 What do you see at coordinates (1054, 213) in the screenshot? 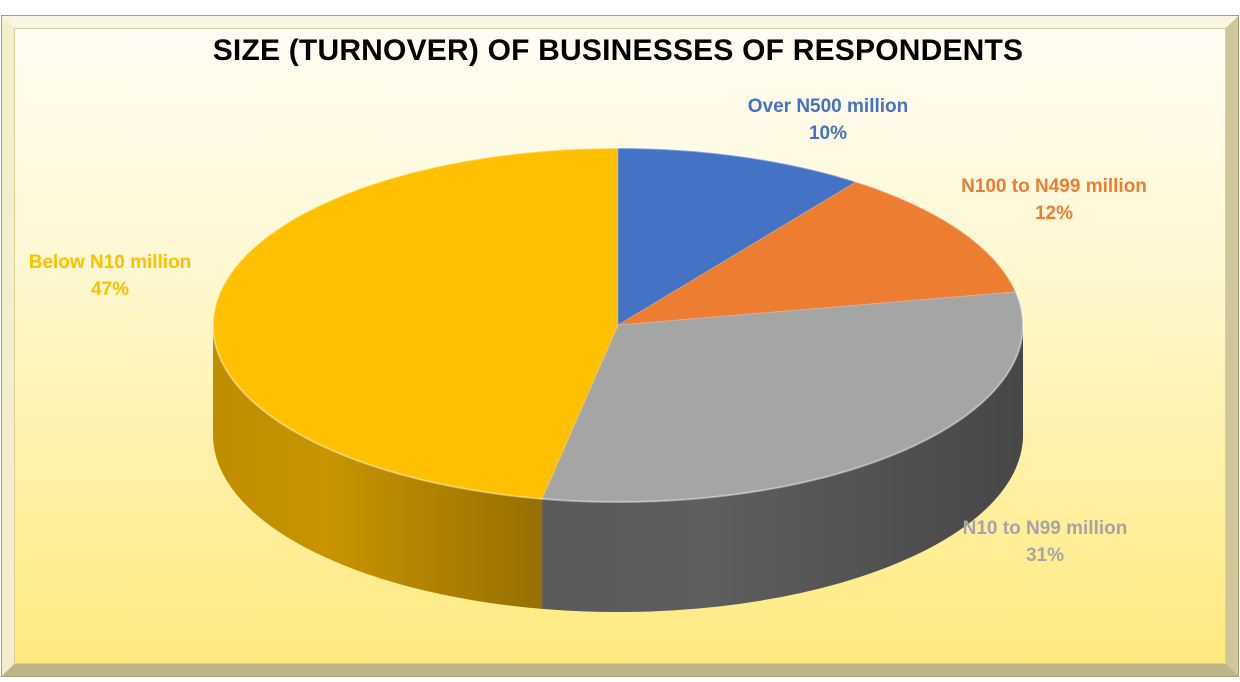
I see `slice-percent-n100-to-n499-million: 12%` at bounding box center [1054, 213].